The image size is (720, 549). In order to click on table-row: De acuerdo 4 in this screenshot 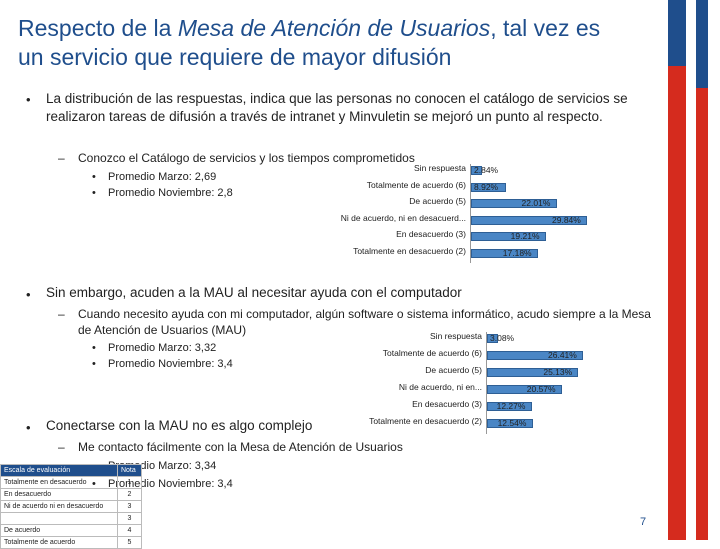, I will do `click(71, 530)`.